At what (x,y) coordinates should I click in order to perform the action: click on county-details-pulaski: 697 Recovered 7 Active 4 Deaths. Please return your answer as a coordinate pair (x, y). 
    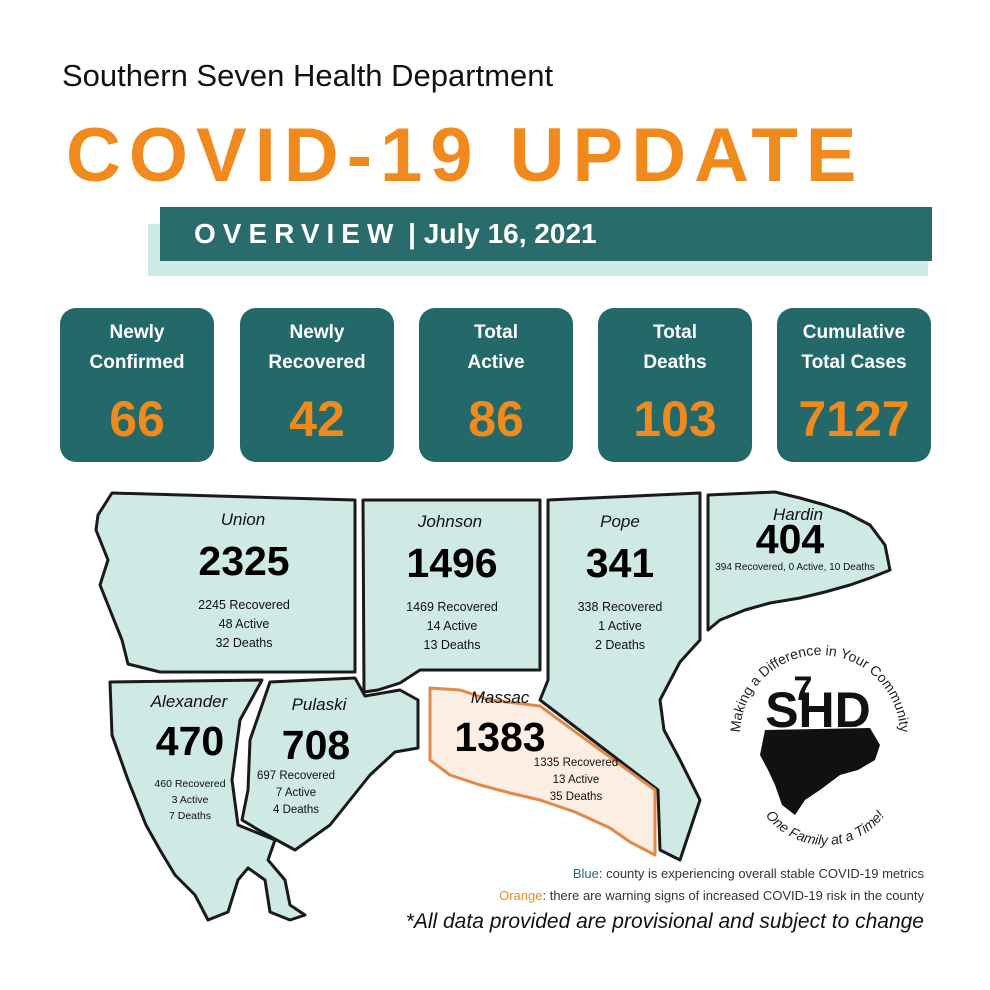
    Looking at the image, I should click on (296, 793).